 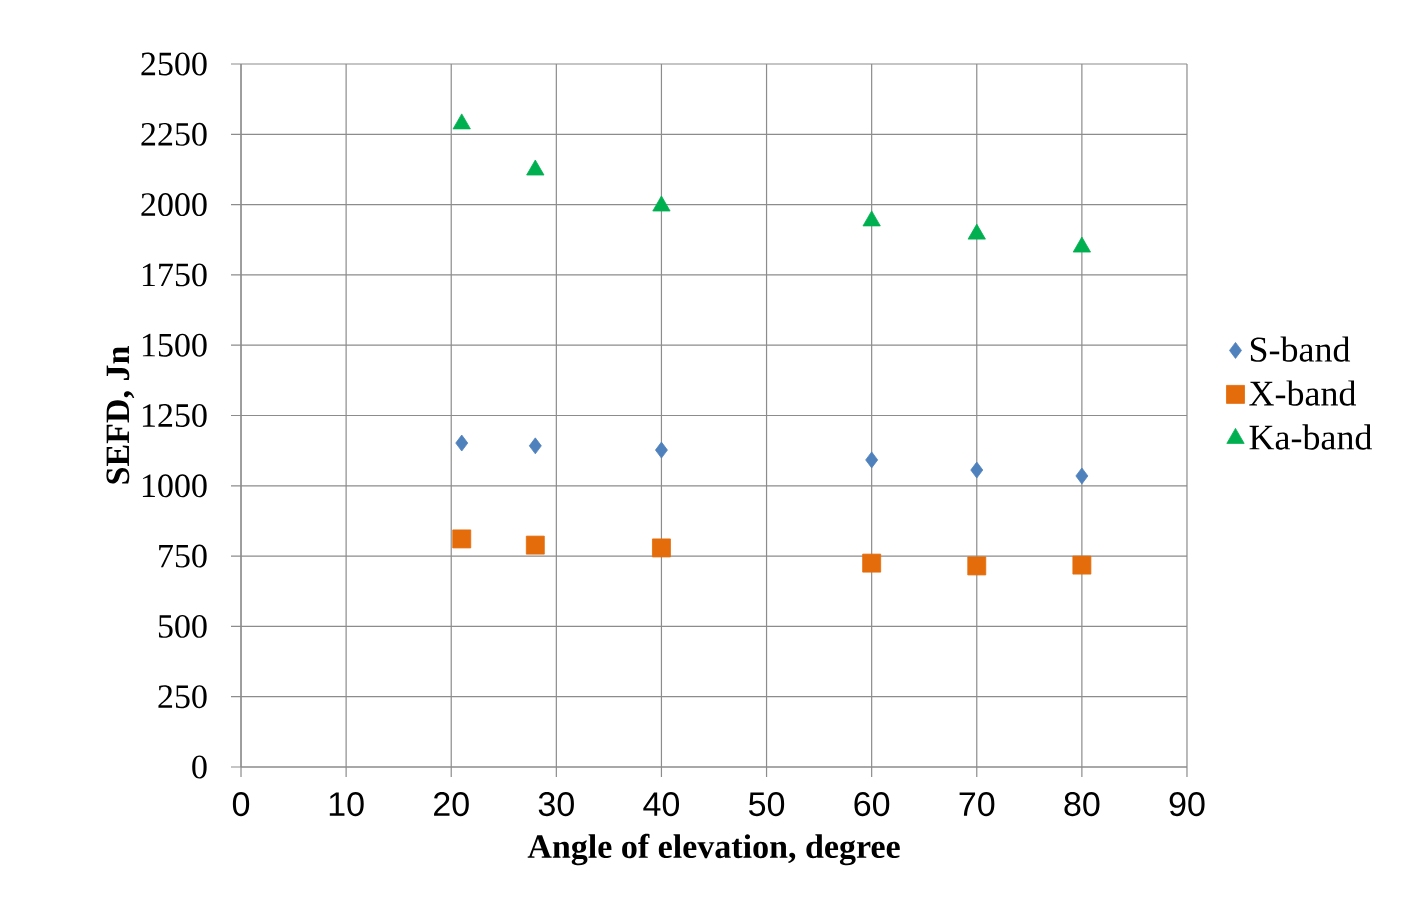 I want to click on x-tick-label: 90, so click(x=1187, y=804).